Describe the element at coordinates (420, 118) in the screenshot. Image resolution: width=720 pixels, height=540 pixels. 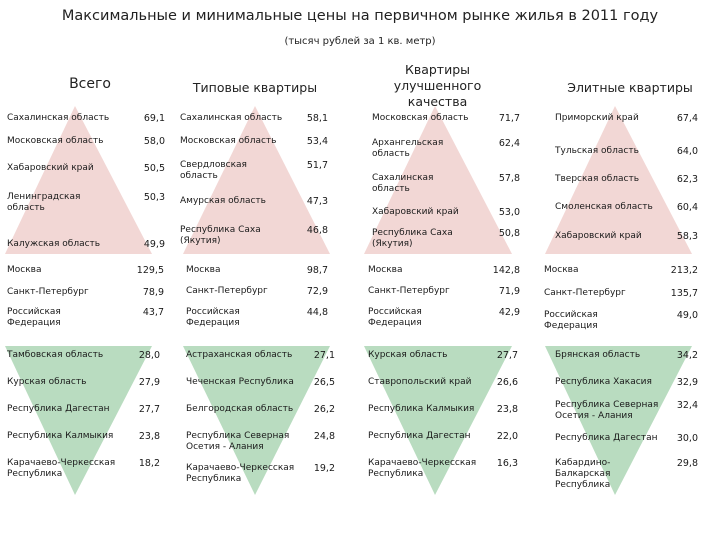
I see `improved-top-region: Московская область` at that location.